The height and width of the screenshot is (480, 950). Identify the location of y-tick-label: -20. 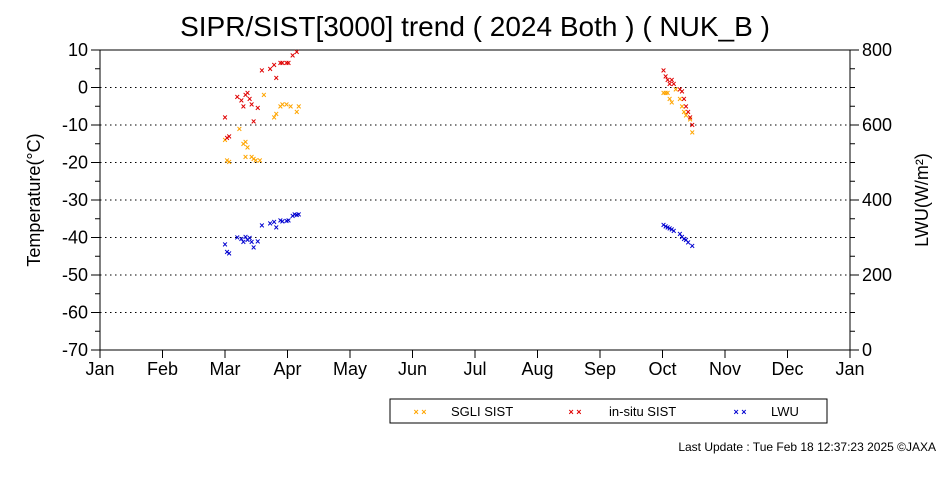
(75, 163).